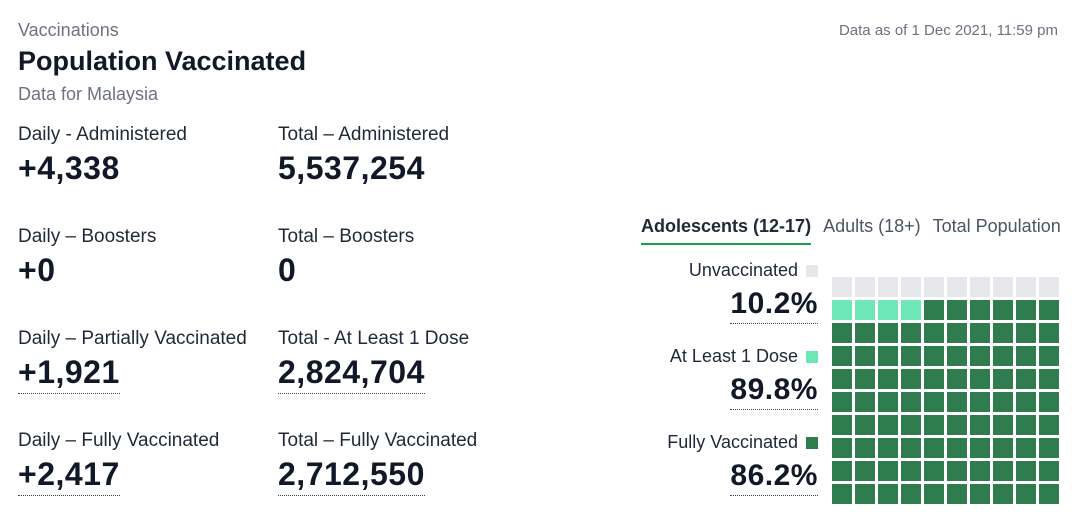 This screenshot has width=1080, height=523. I want to click on stat-label: Total – Fully Vaccinated, so click(378, 440).